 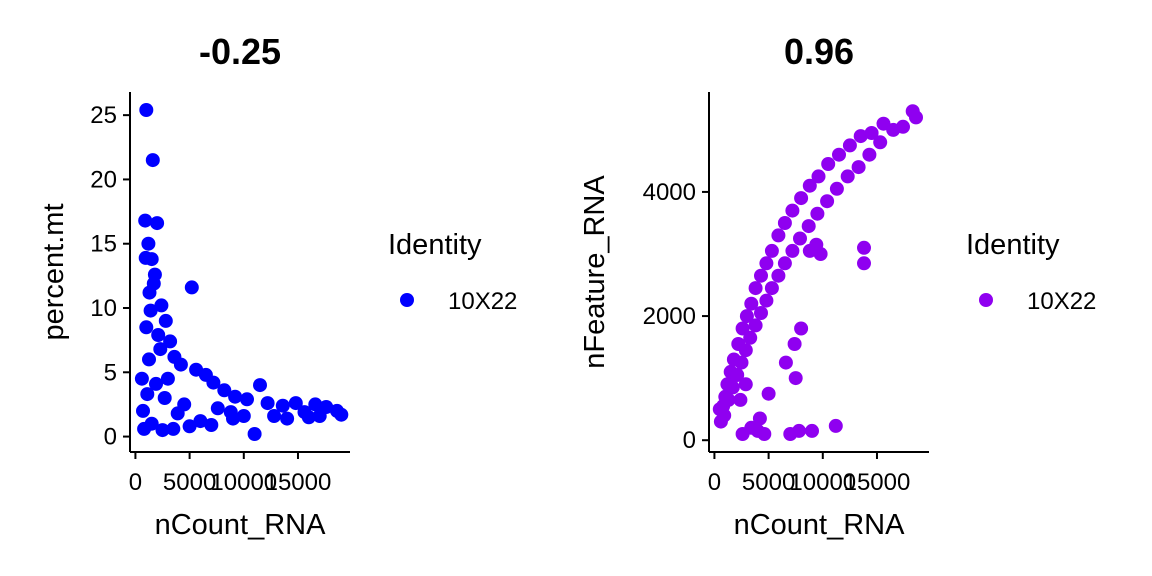 I want to click on y-axis-ticks: 0 2000 4000, so click(x=676, y=316).